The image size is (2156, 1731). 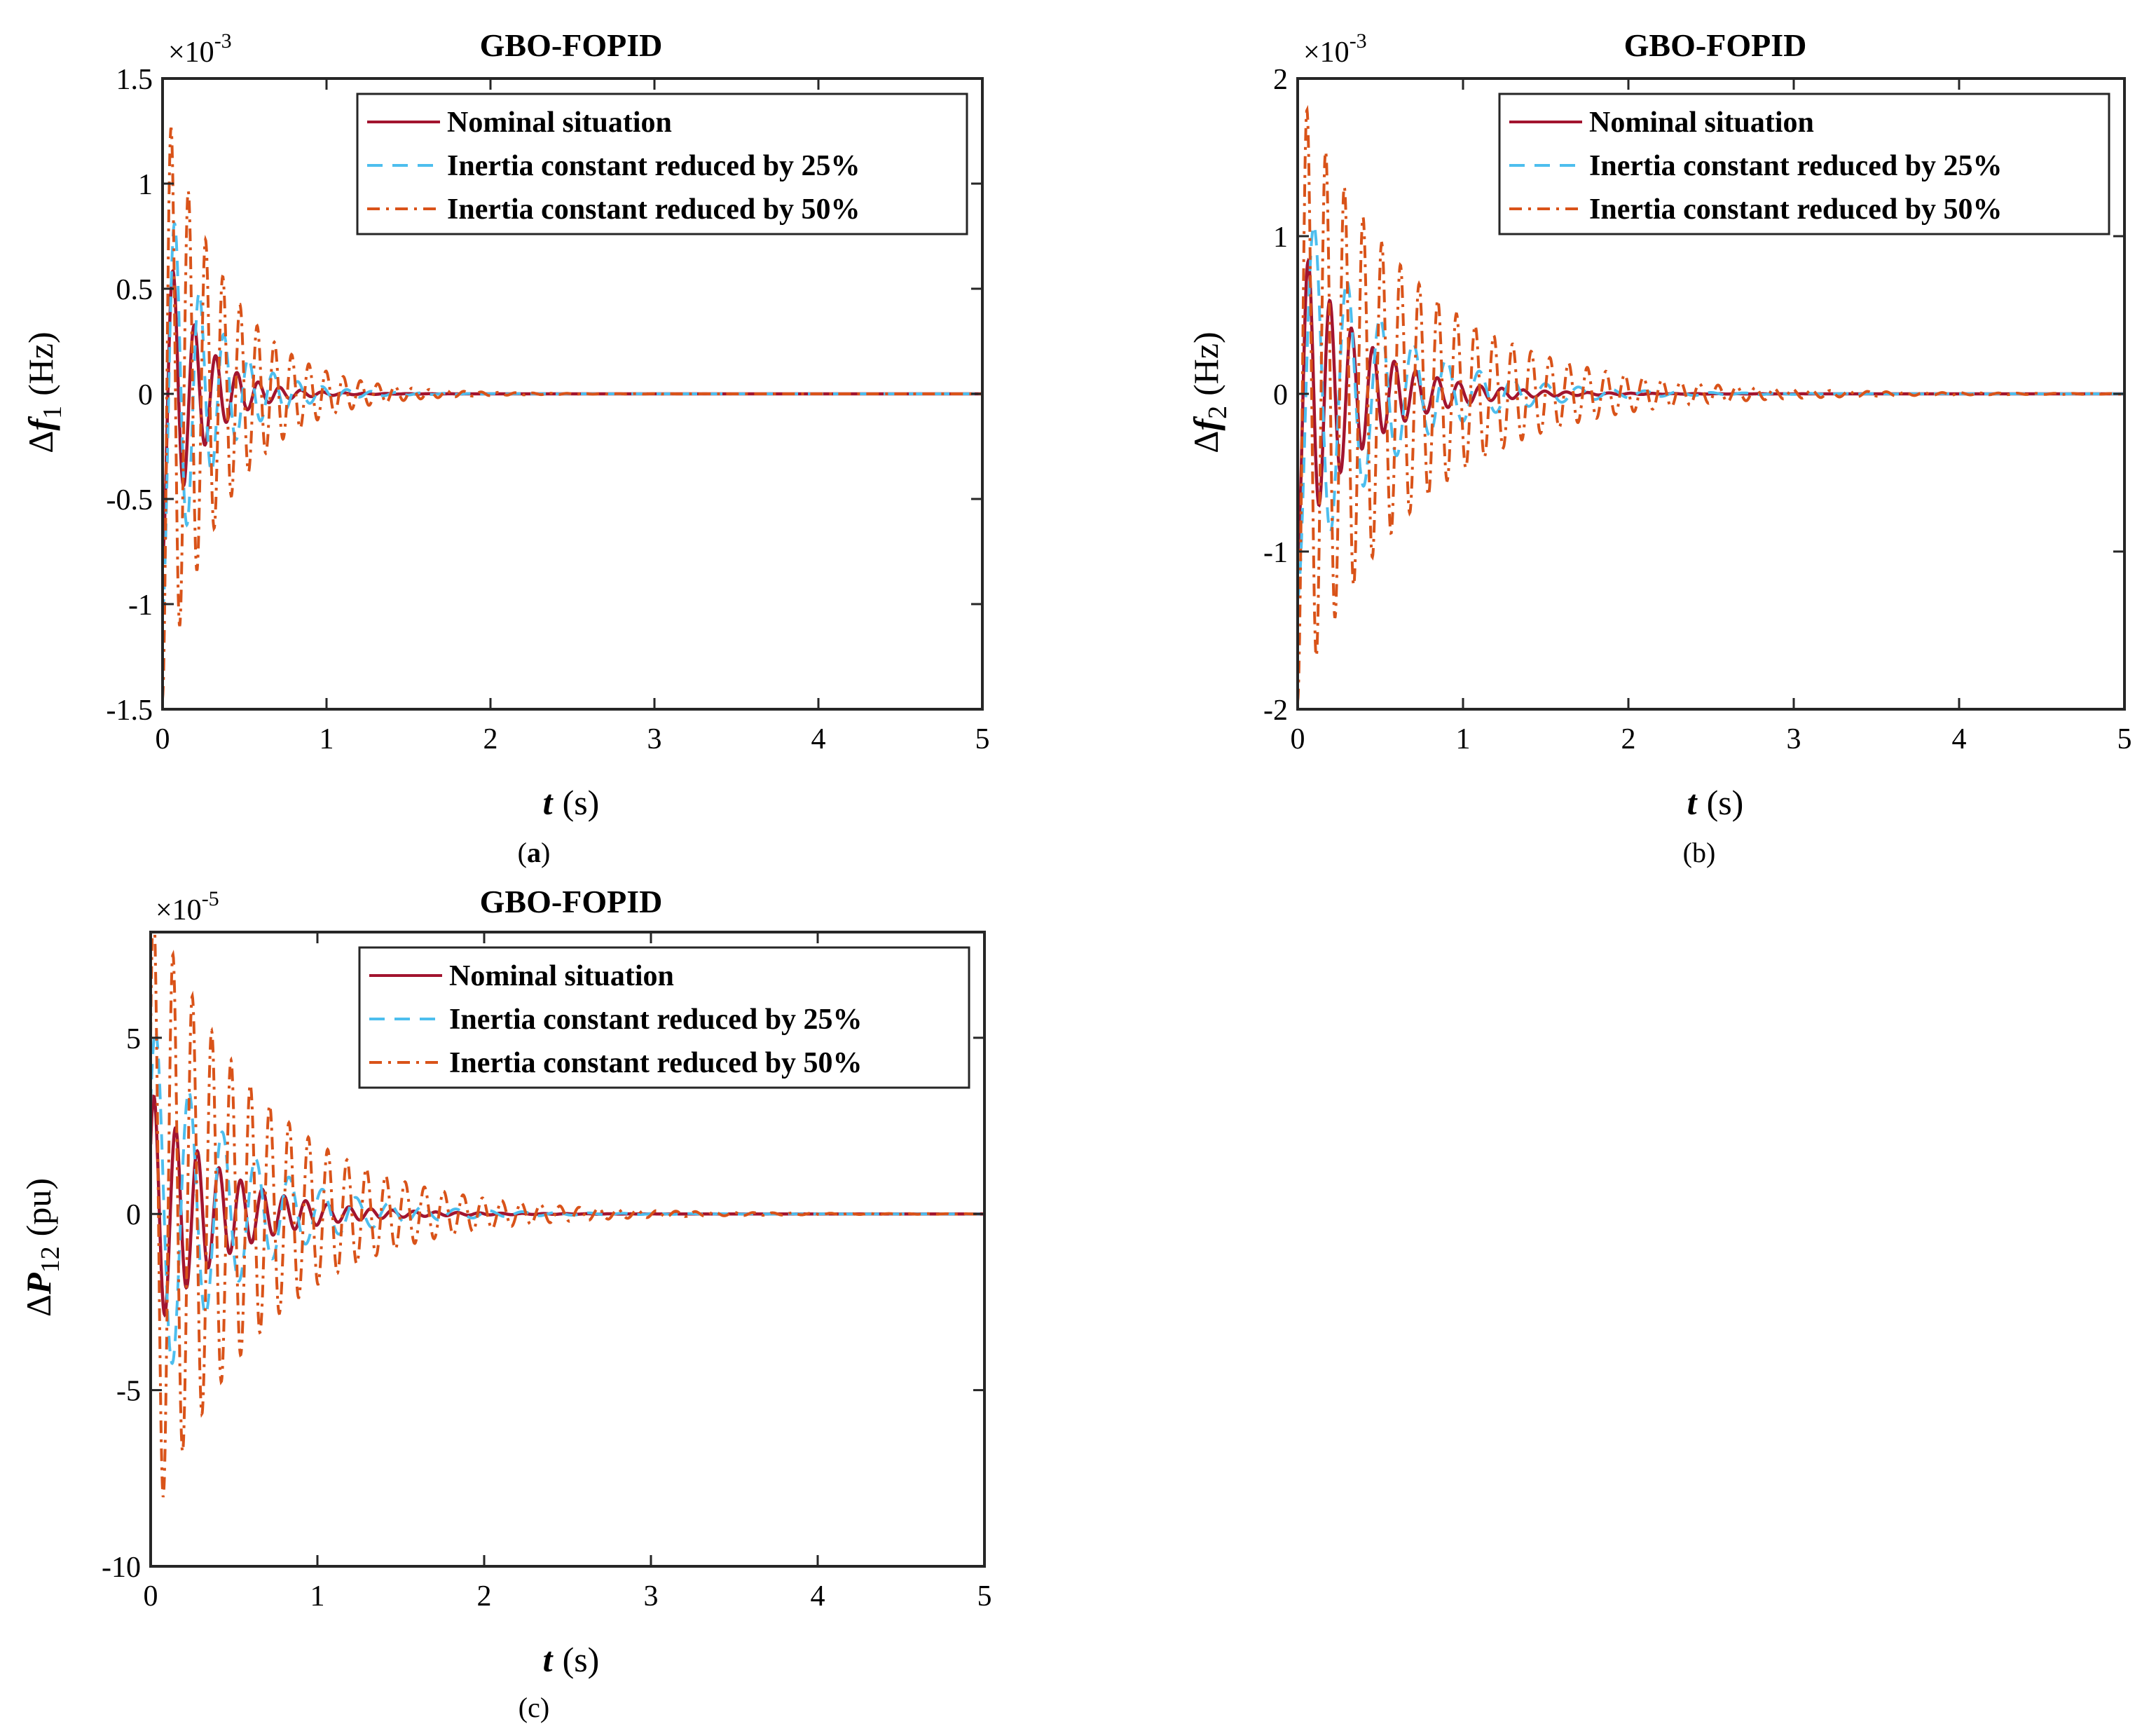 I want to click on panel-c-xtick-label: 1, so click(x=317, y=1597).